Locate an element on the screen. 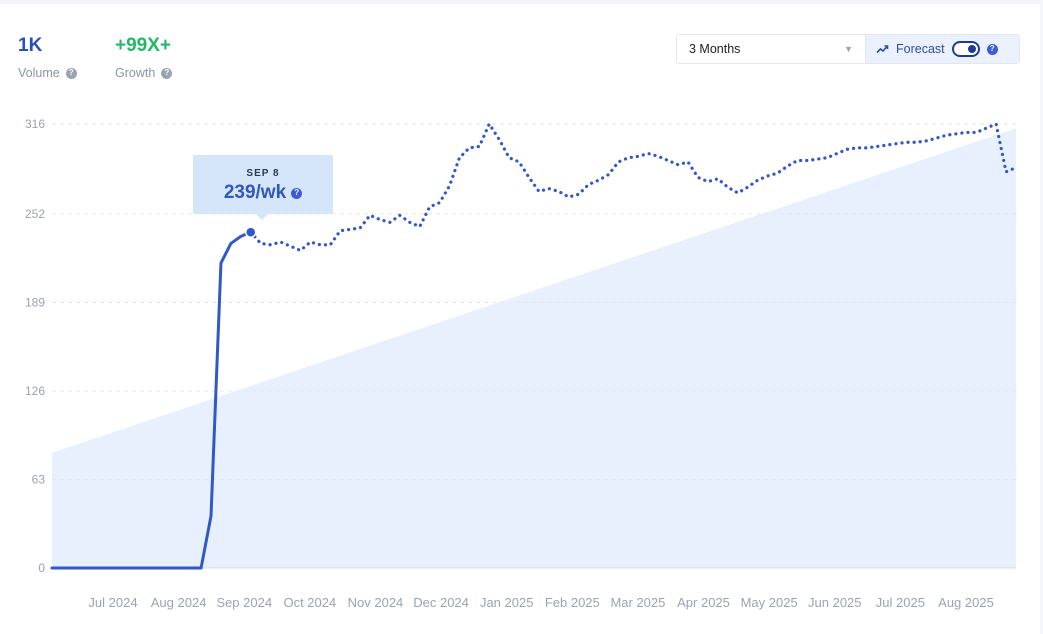 The width and height of the screenshot is (1043, 634). volume-value: 1K is located at coordinates (30, 45).